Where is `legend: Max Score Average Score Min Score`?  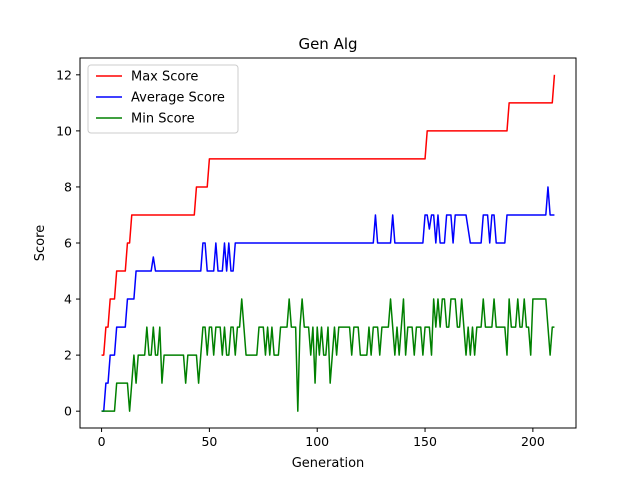 legend: Max Score Average Score Min Score is located at coordinates (163, 99).